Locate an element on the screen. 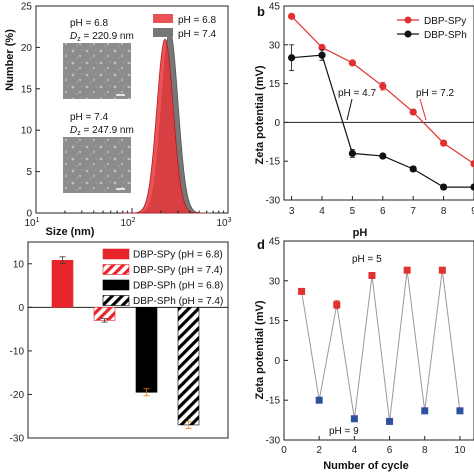  inset-1-sem-image is located at coordinates (97, 71).